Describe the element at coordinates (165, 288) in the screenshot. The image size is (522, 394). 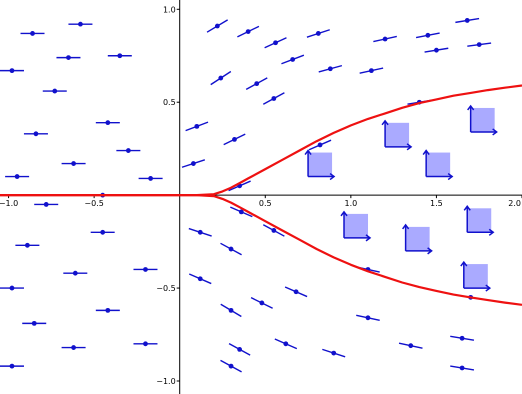
I see `y-tick-label: −0.5` at that location.